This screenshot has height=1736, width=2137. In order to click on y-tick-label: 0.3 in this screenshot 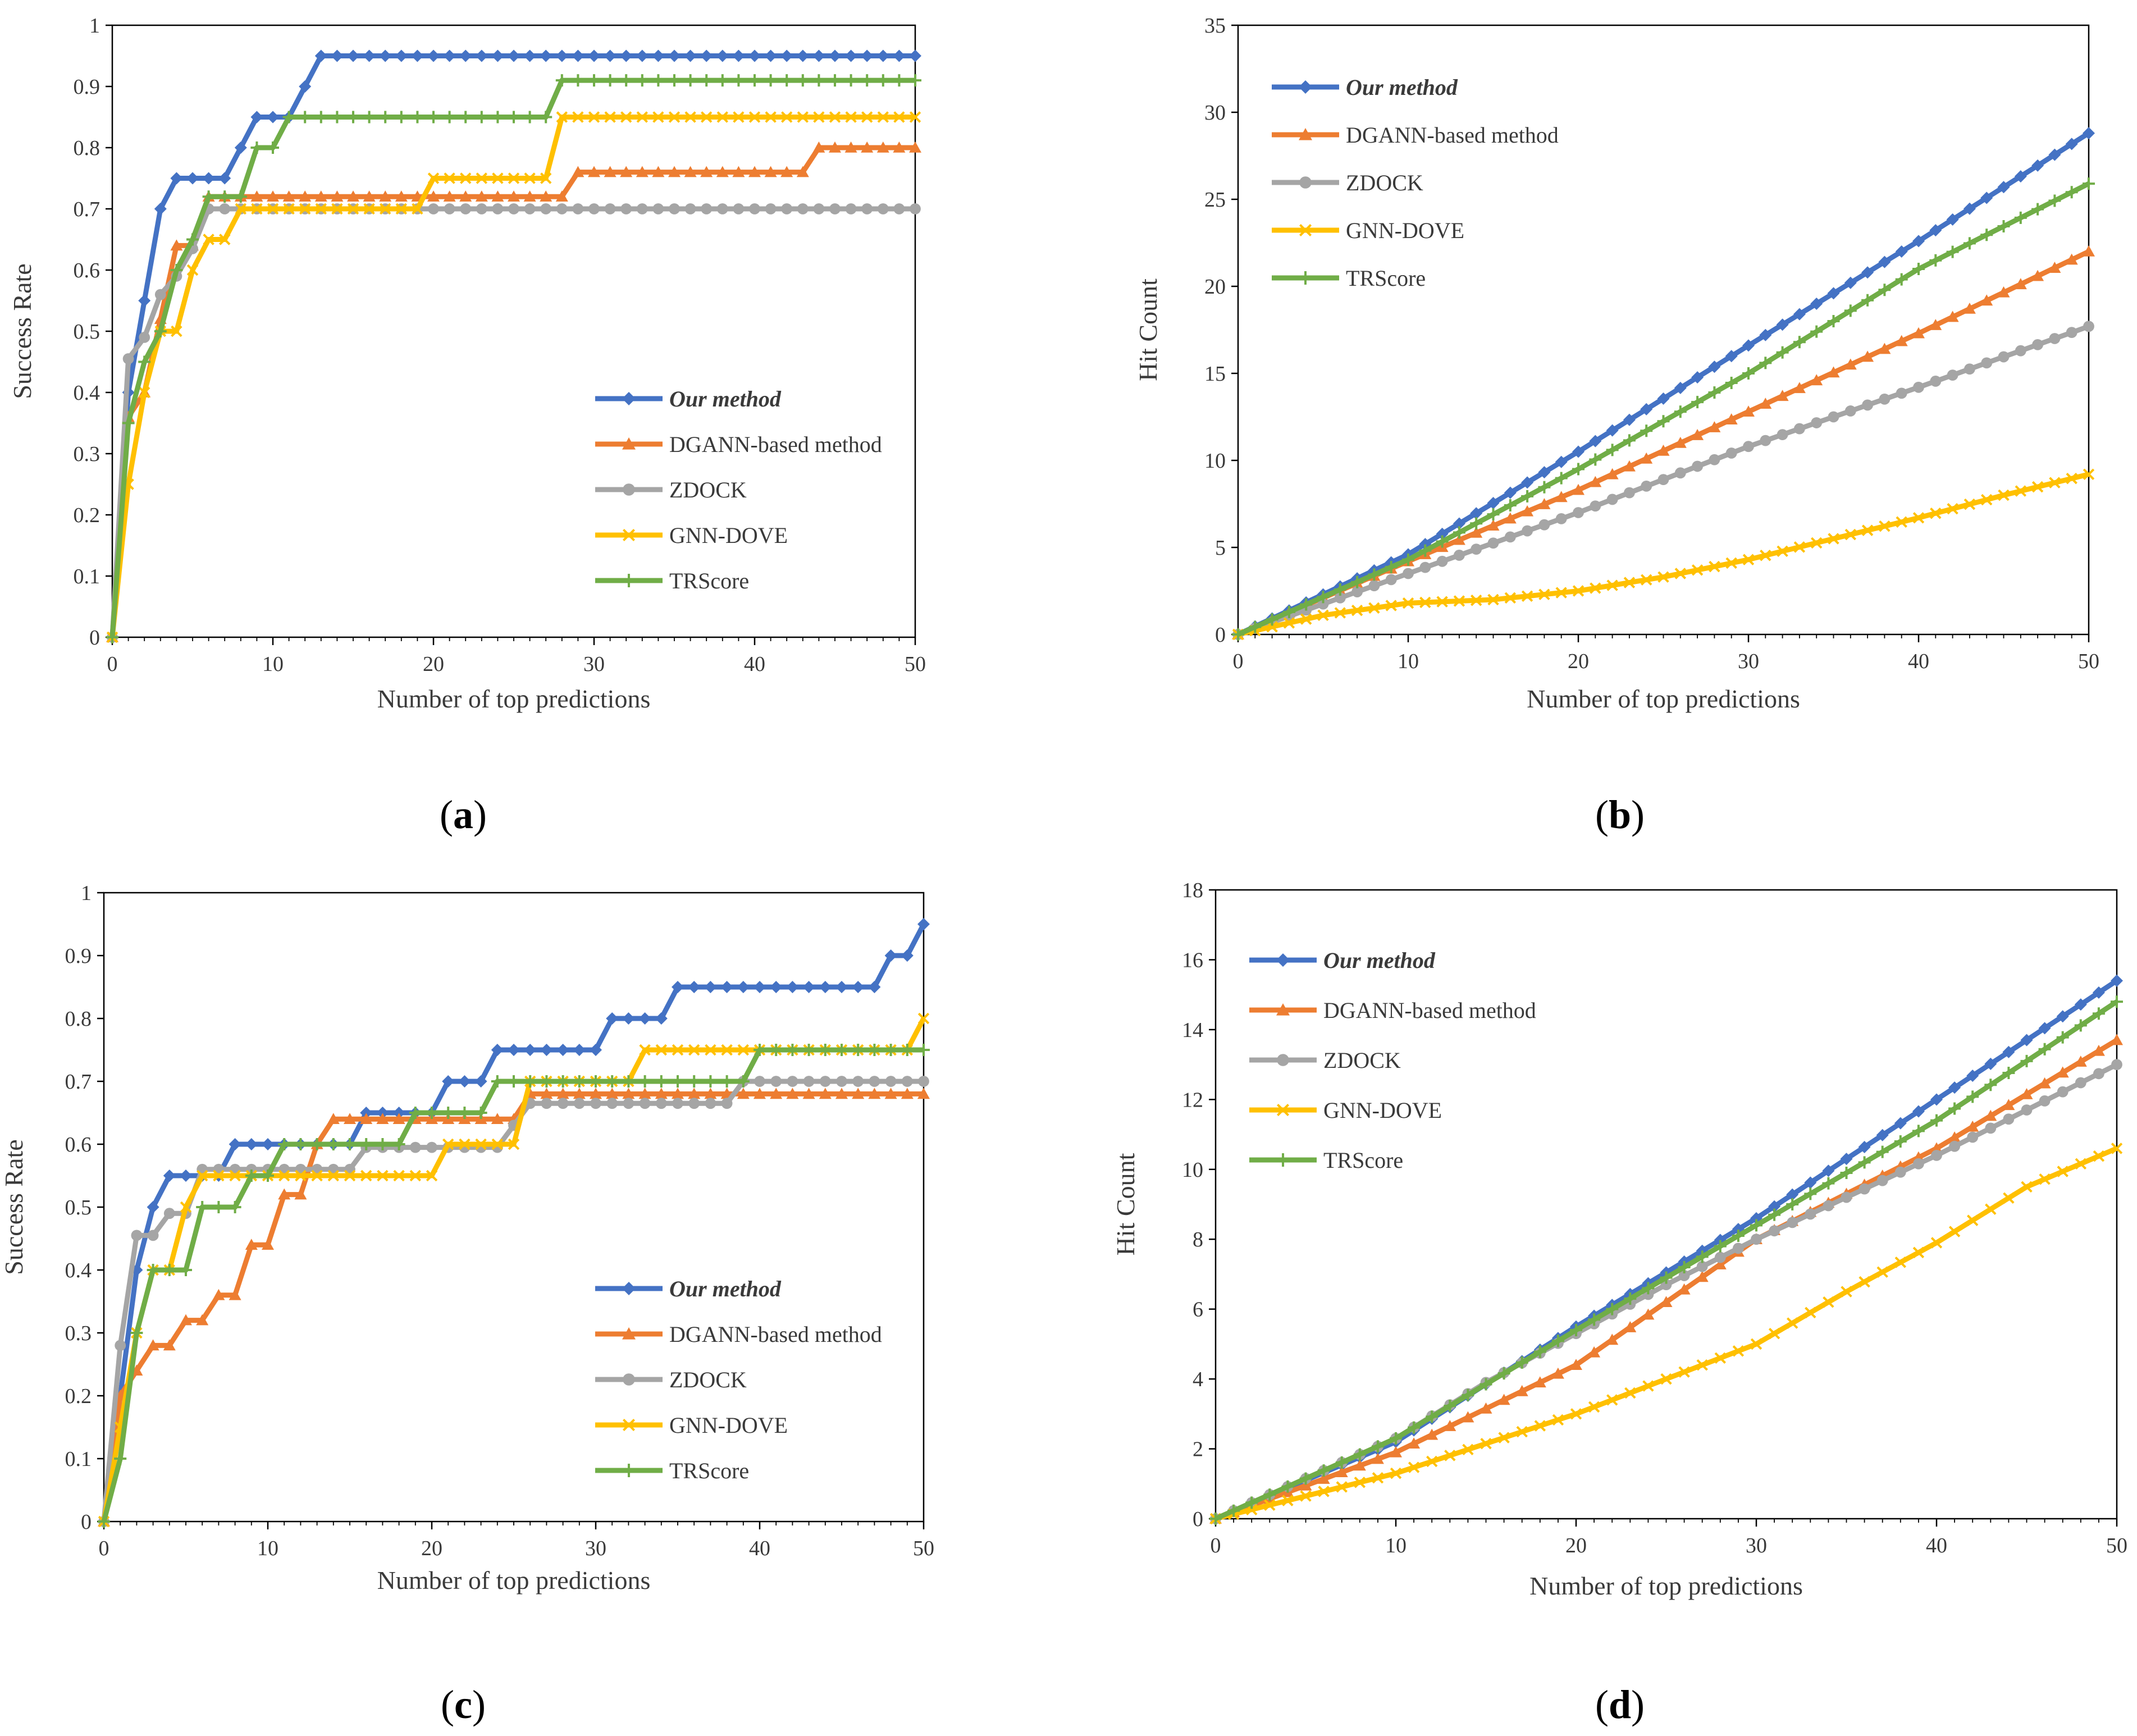, I will do `click(88, 454)`.